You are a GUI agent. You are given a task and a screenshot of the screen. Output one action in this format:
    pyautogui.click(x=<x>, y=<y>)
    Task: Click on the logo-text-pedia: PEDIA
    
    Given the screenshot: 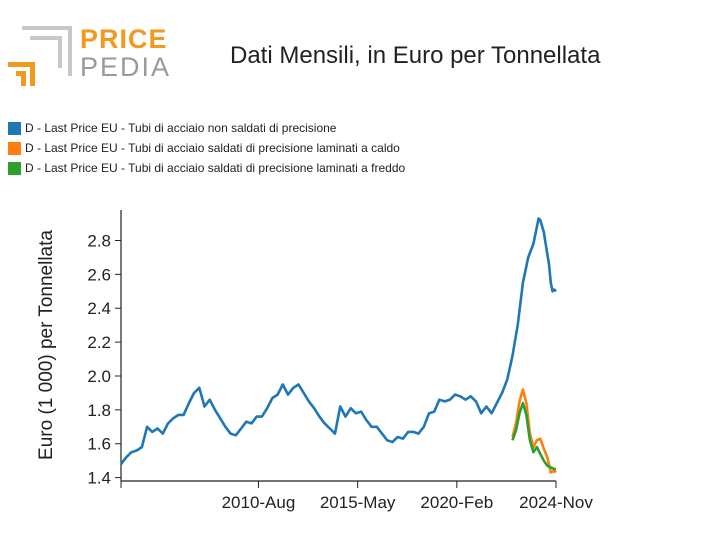 What is the action you would take?
    pyautogui.click(x=126, y=67)
    